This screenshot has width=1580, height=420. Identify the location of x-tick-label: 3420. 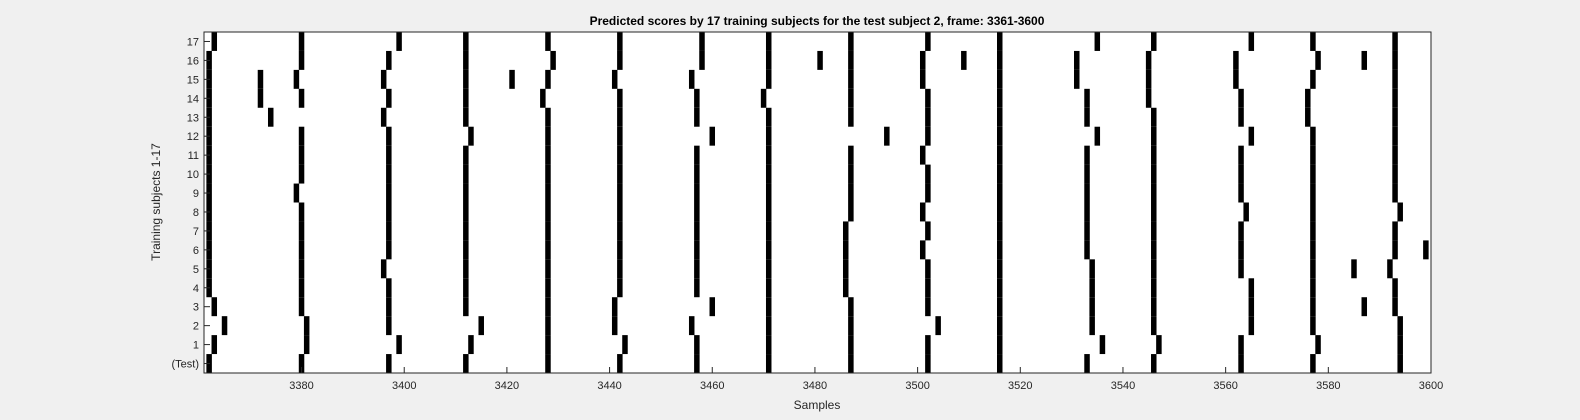
(507, 386).